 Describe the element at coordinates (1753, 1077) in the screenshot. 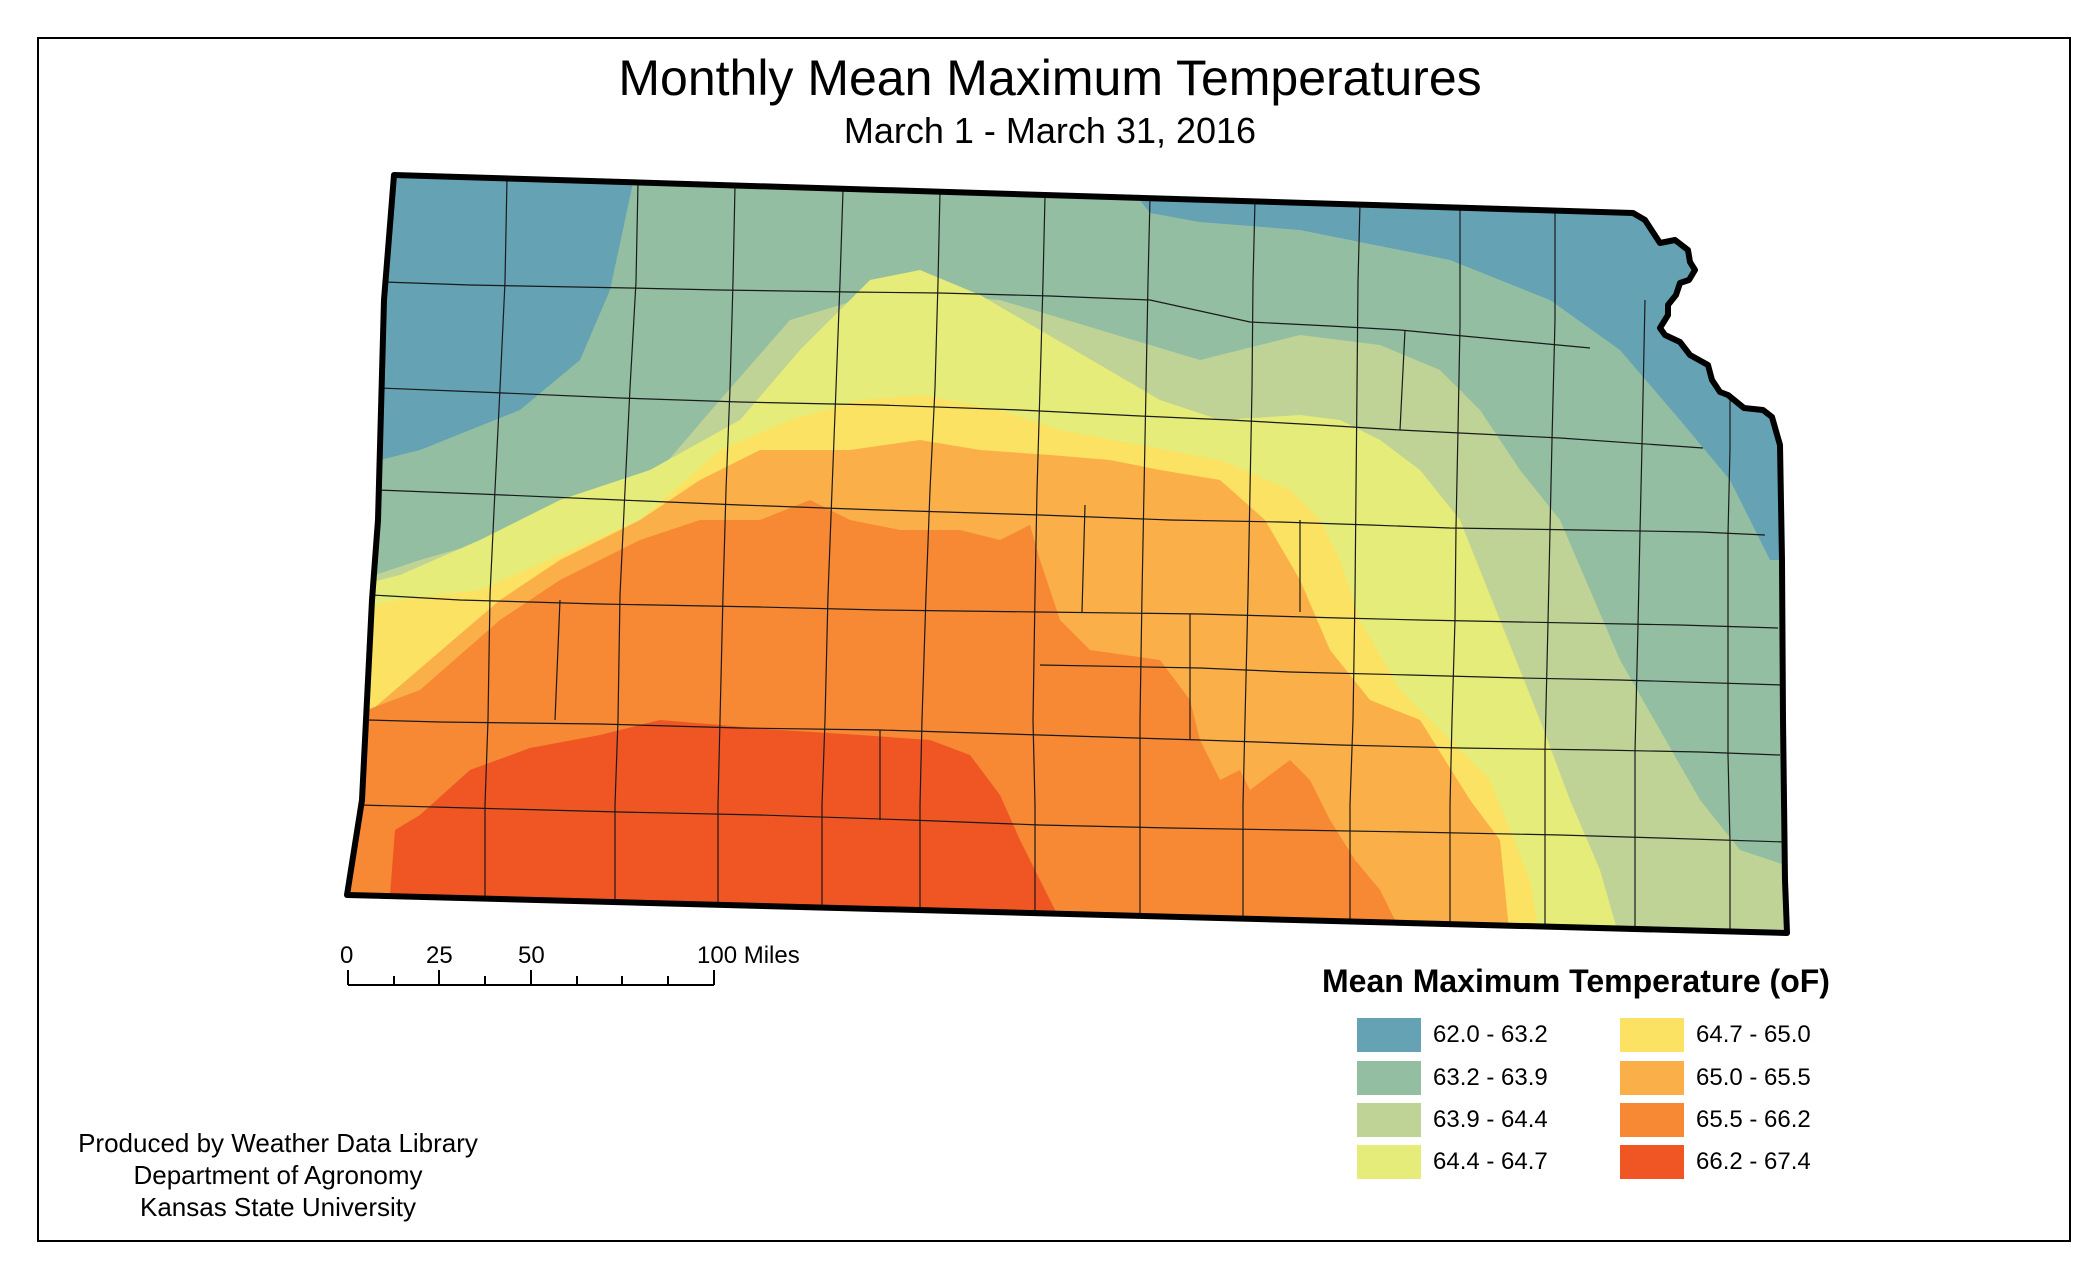

I see `legend-label: 65.0 - 65.5` at that location.